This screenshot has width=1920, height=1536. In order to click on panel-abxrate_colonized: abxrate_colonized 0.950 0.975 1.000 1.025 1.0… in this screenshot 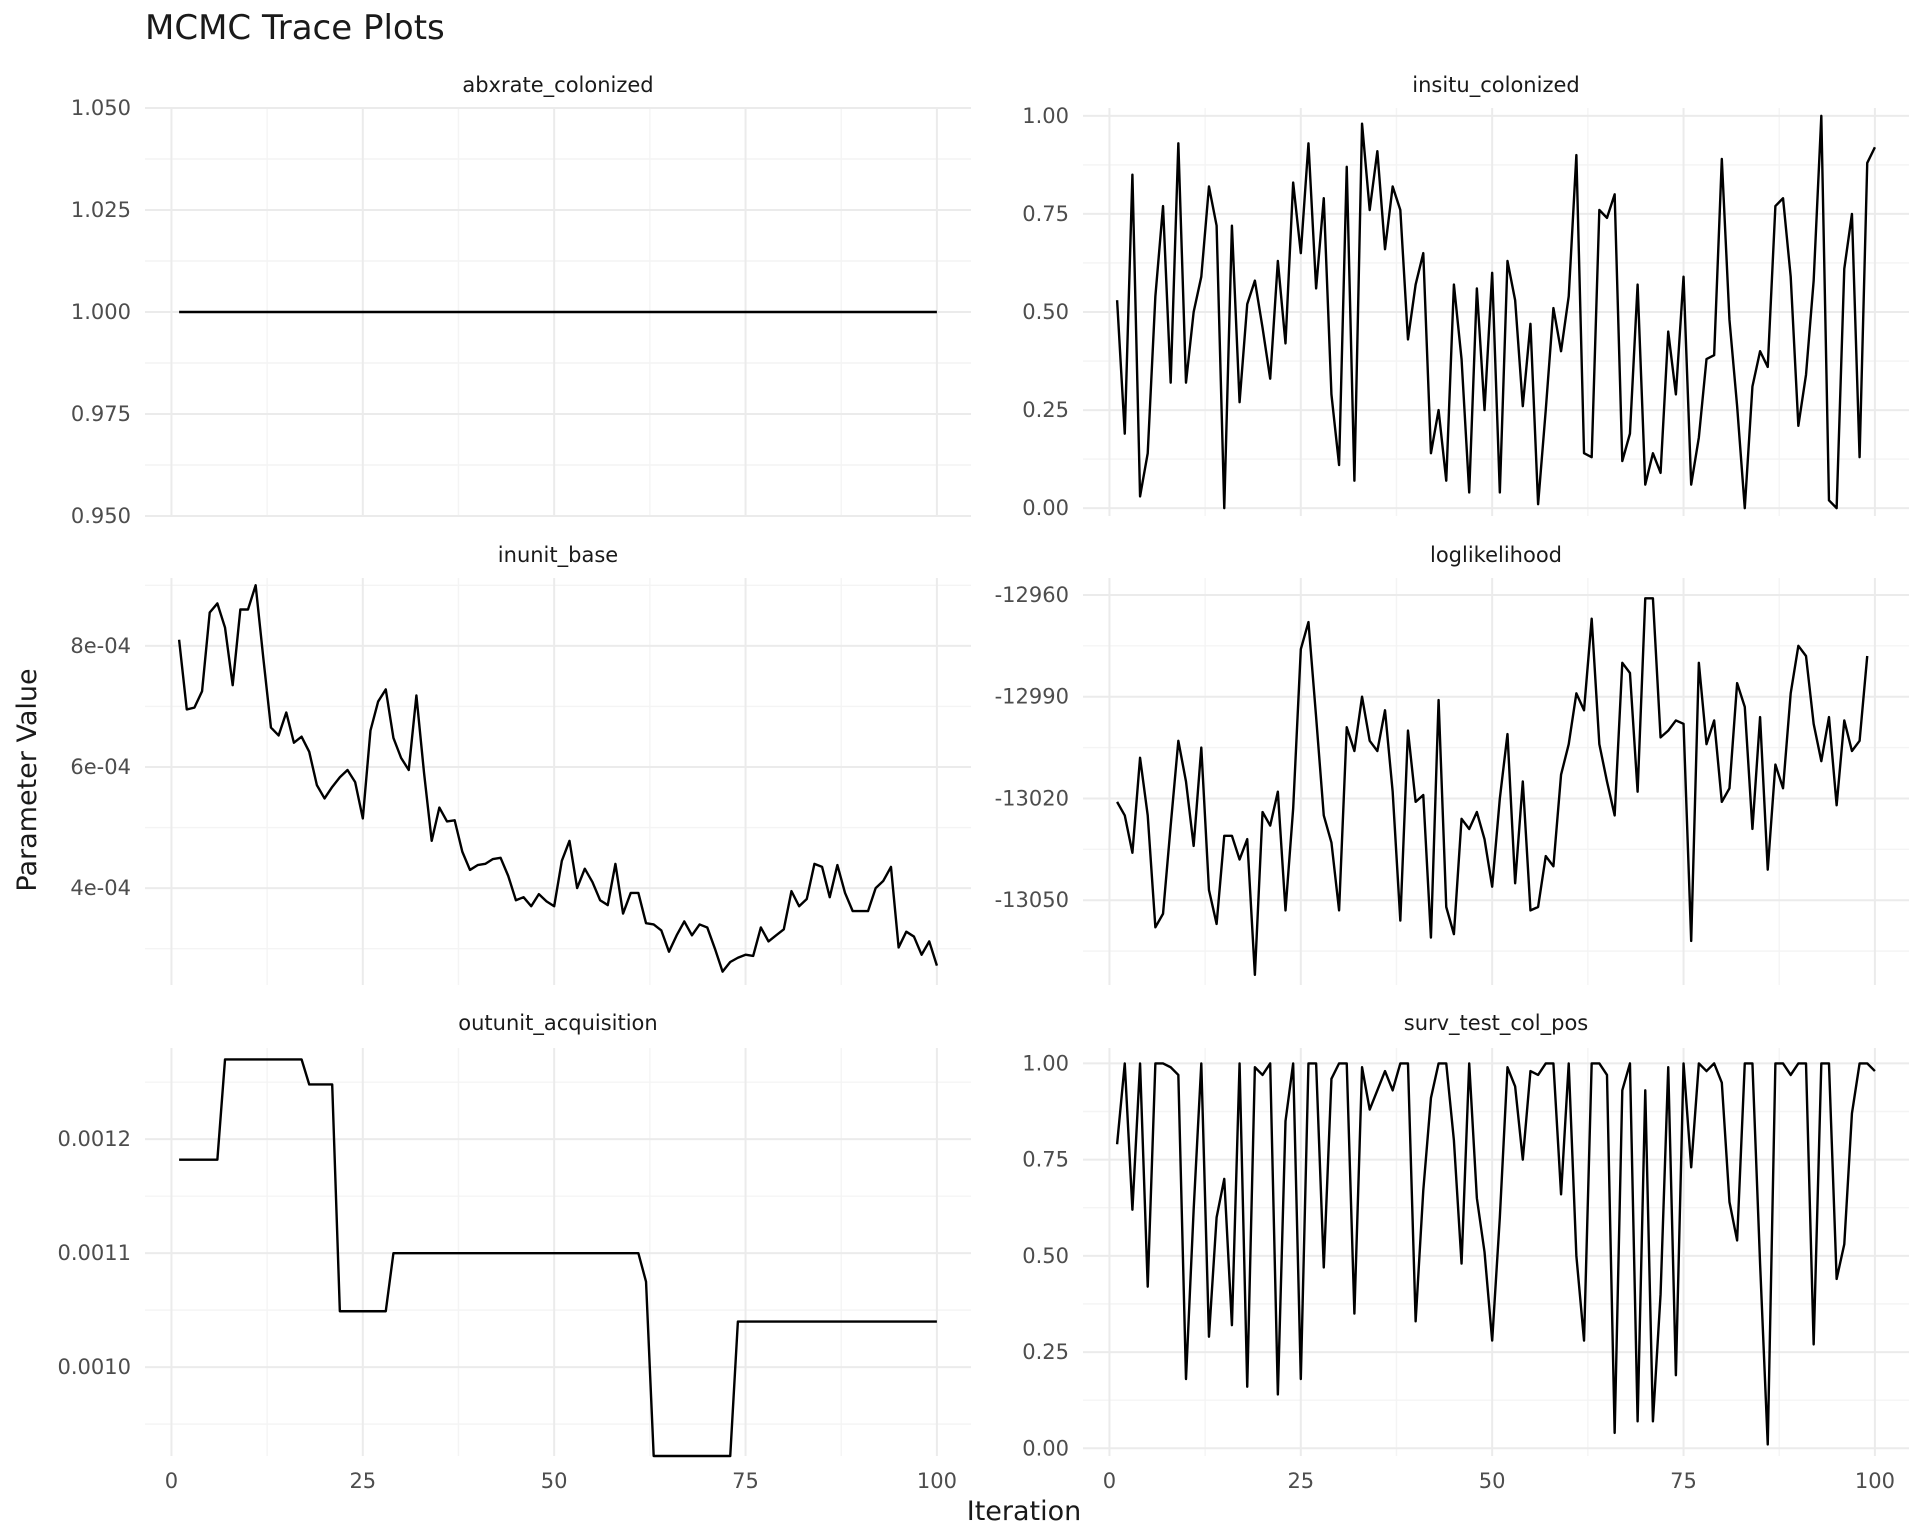, I will do `click(521, 300)`.